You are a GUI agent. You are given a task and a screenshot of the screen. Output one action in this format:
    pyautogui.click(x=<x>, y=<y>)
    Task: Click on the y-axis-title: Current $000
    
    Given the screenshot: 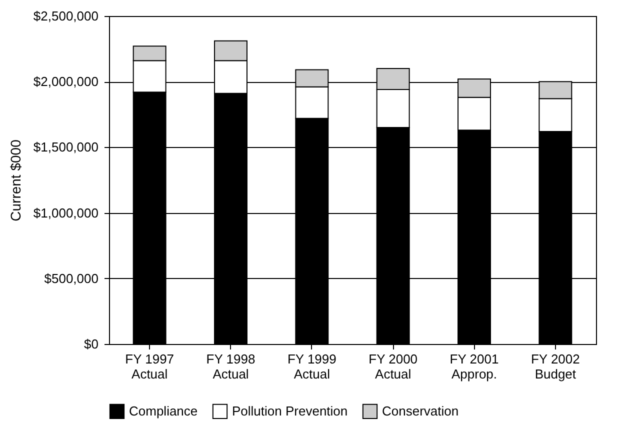 What is the action you would take?
    pyautogui.click(x=15, y=180)
    